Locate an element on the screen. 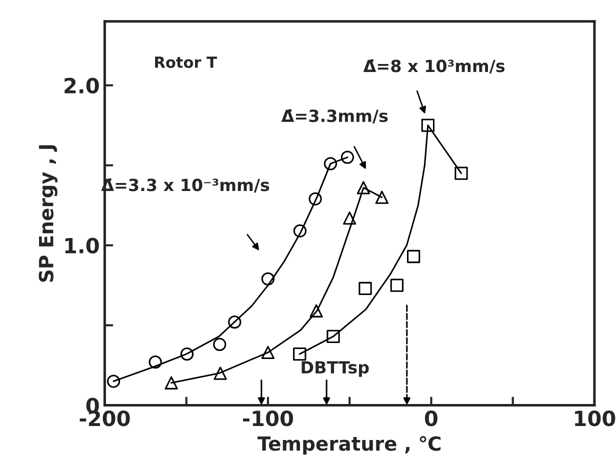 This screenshot has width=616, height=474. annotation: Rotor T is located at coordinates (186, 62).